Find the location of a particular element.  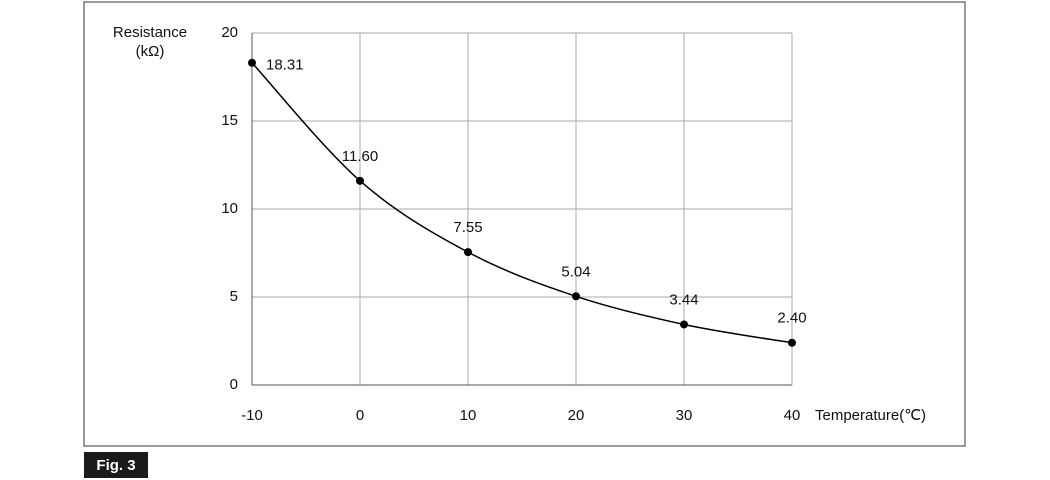

x-tick-label: 10 is located at coordinates (468, 415).